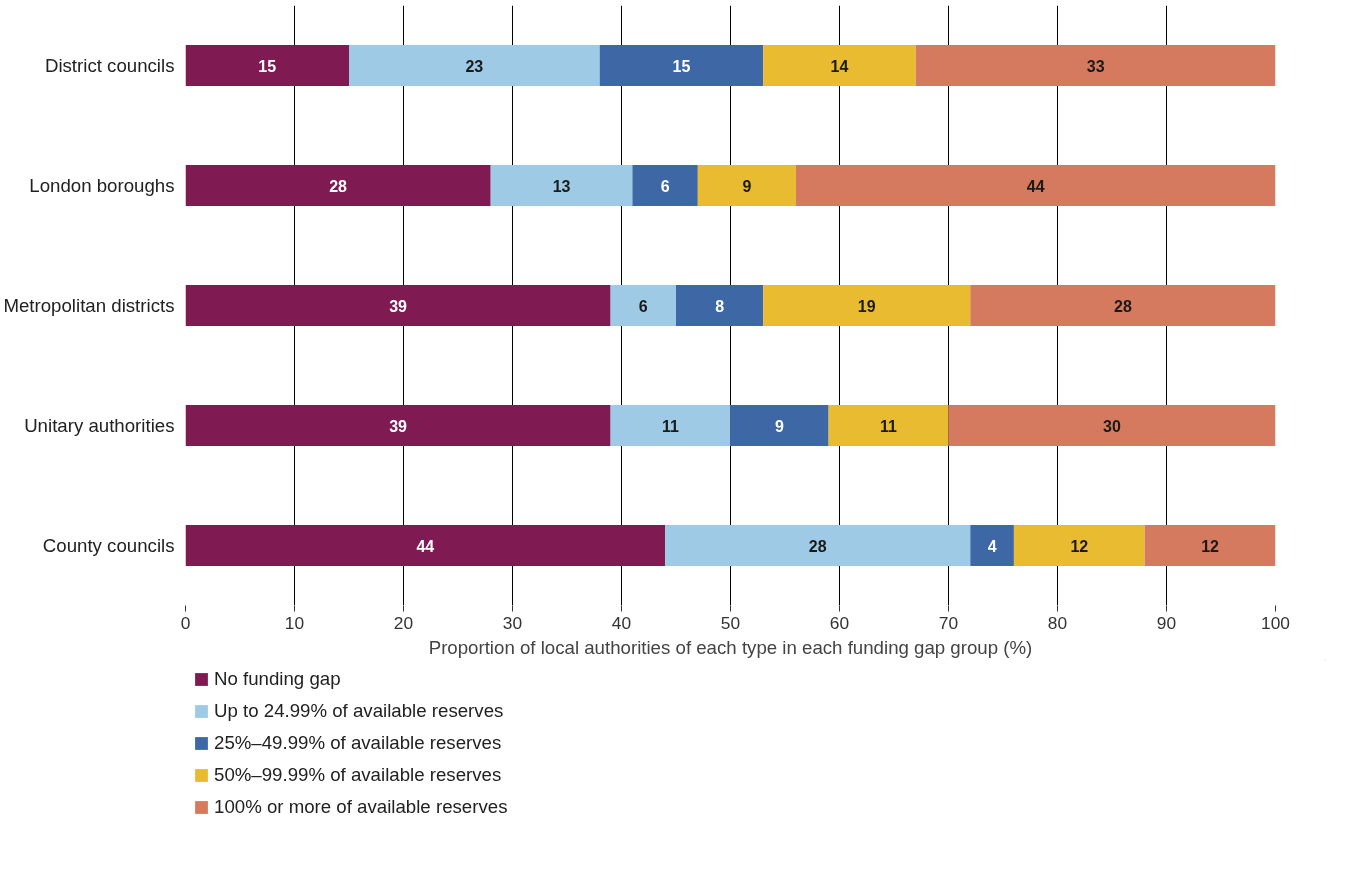 Image resolution: width=1363 pixels, height=892 pixels. What do you see at coordinates (109, 65) in the screenshot?
I see `y-tick-label: District councils` at bounding box center [109, 65].